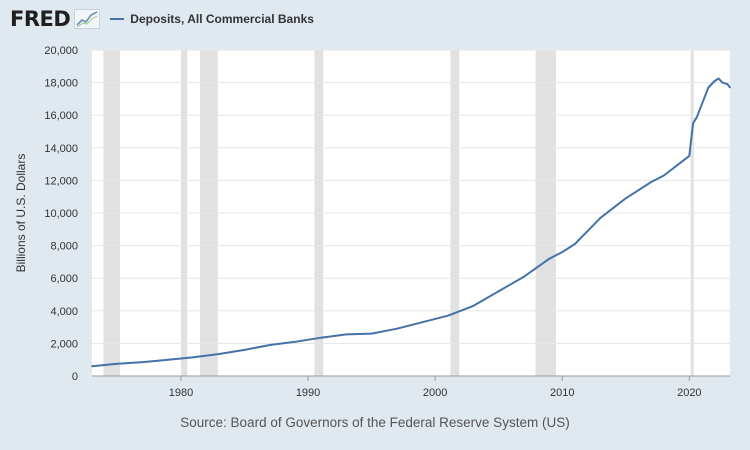 The width and height of the screenshot is (750, 450). Describe the element at coordinates (308, 393) in the screenshot. I see `x-tick-label: 1990` at that location.